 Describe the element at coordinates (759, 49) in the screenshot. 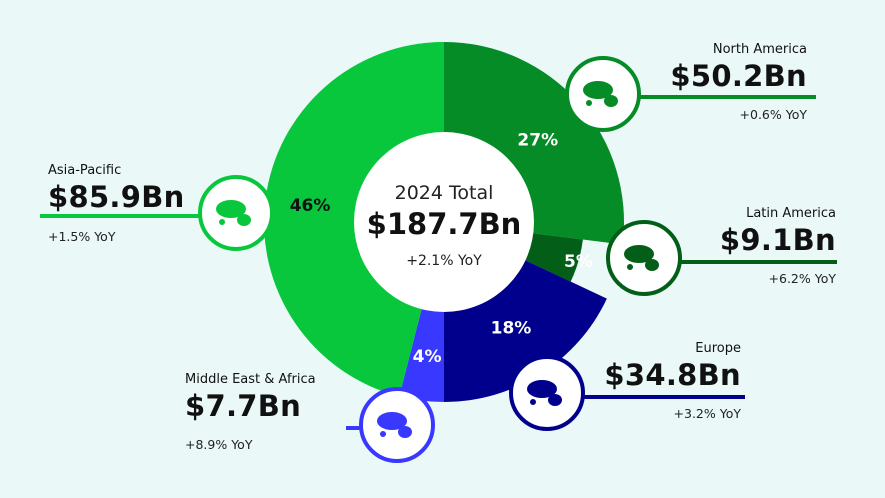

I see `region-name-north-america: North America` at that location.